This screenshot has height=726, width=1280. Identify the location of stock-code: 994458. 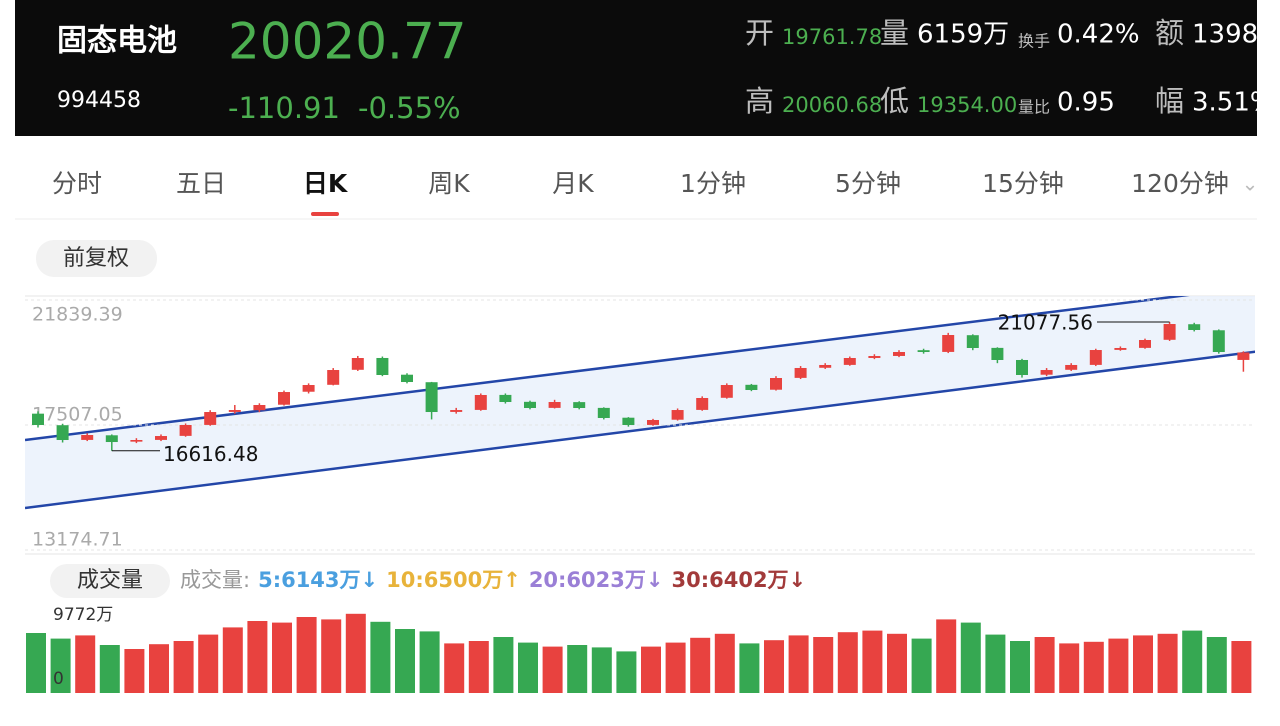
(99, 100).